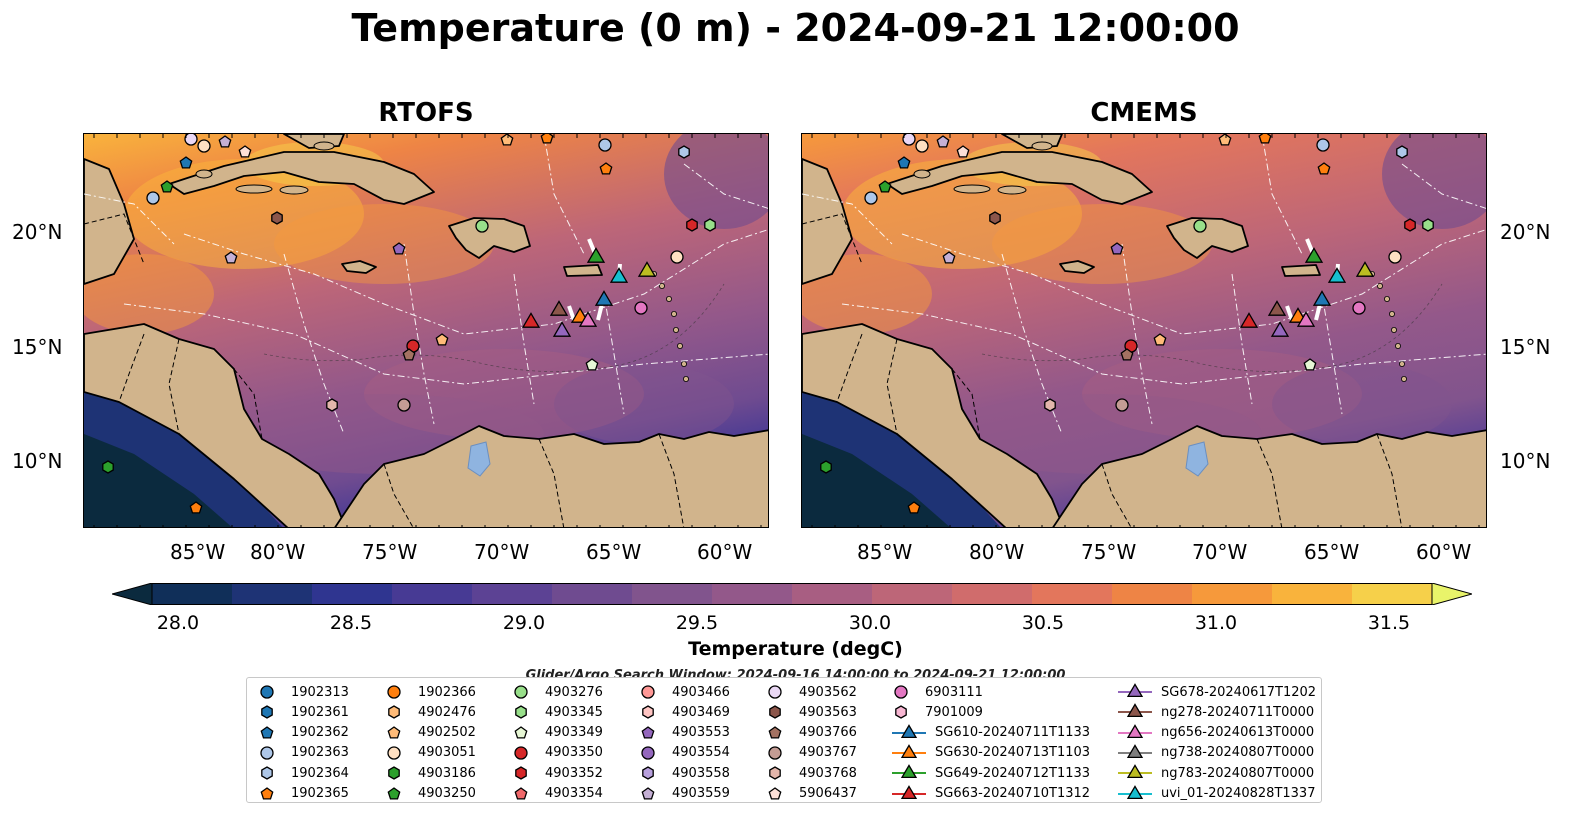 Image resolution: width=1591 pixels, height=829 pixels. Describe the element at coordinates (1013, 733) in the screenshot. I see `legend-label: SG610-20240711T1133` at that location.